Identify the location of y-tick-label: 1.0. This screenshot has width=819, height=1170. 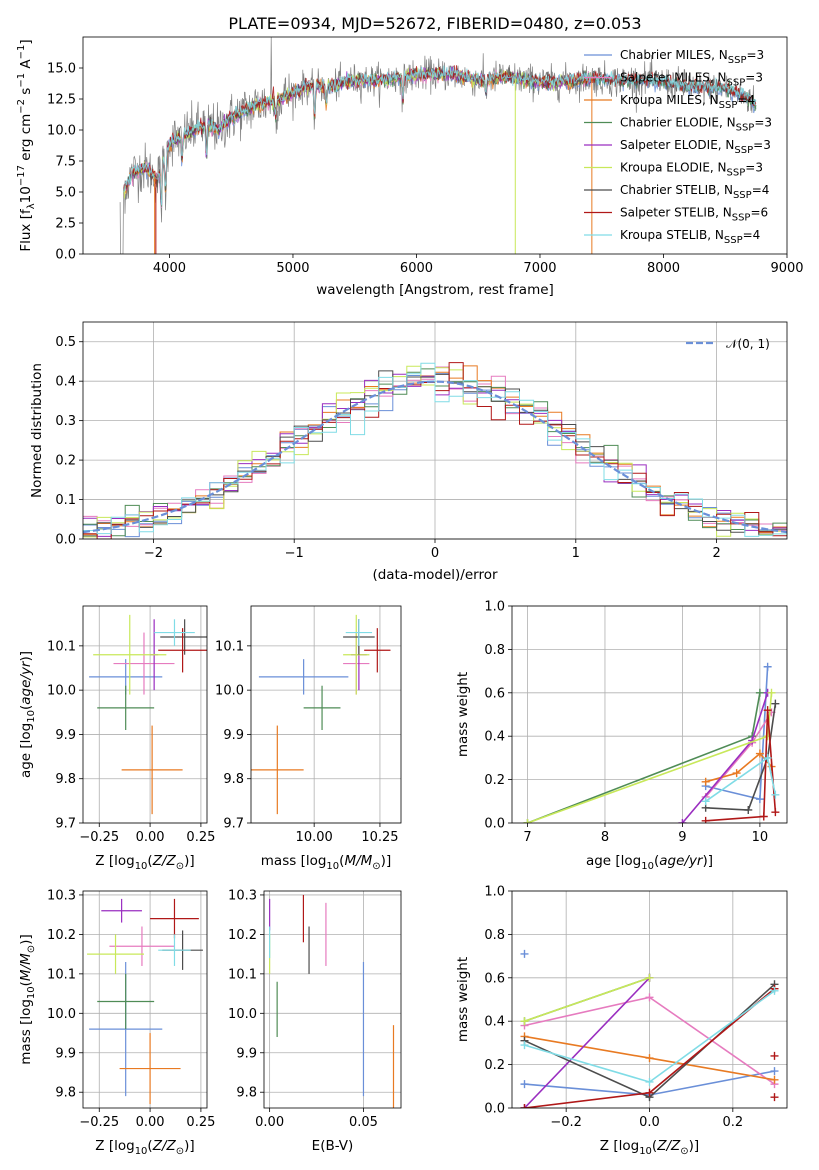
(494, 607).